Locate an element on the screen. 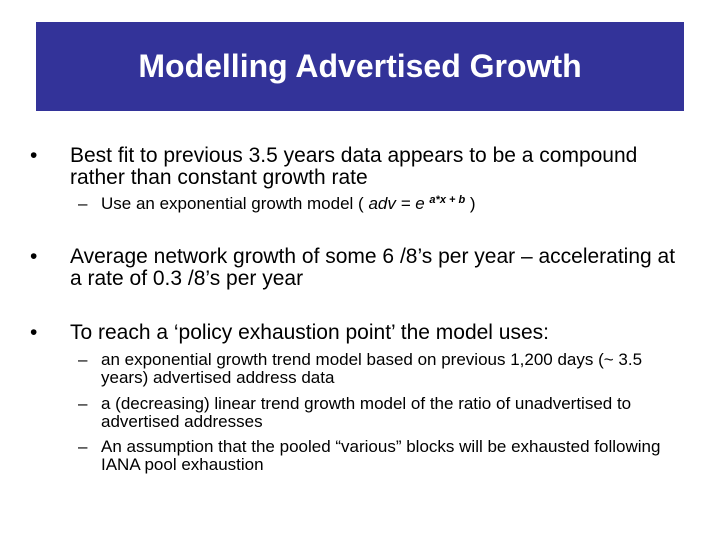 The width and height of the screenshot is (720, 540). formula-prefix: Use an exponential growth model ( is located at coordinates (235, 203).